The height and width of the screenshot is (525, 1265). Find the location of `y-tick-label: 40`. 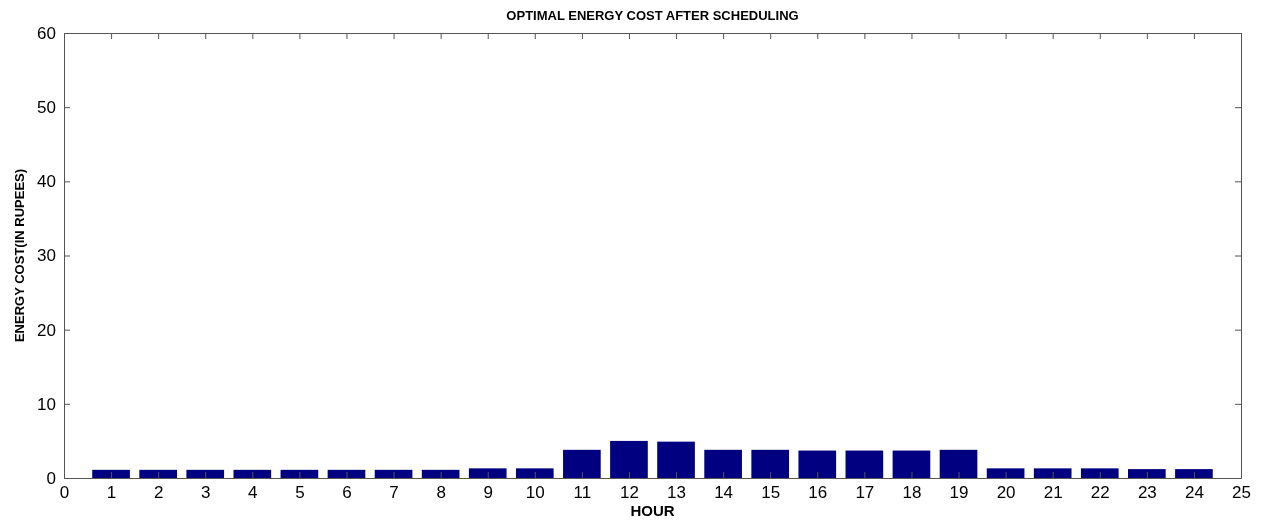

y-tick-label: 40 is located at coordinates (46, 182).